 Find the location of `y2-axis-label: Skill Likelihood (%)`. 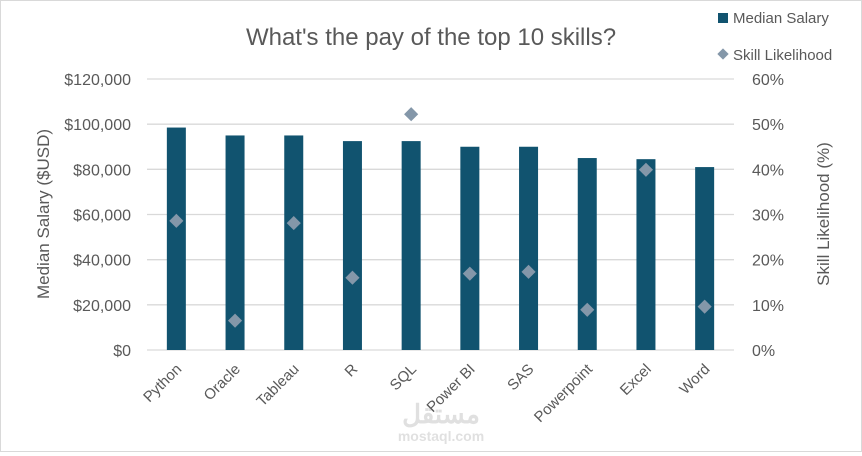

y2-axis-label: Skill Likelihood (%) is located at coordinates (823, 214).